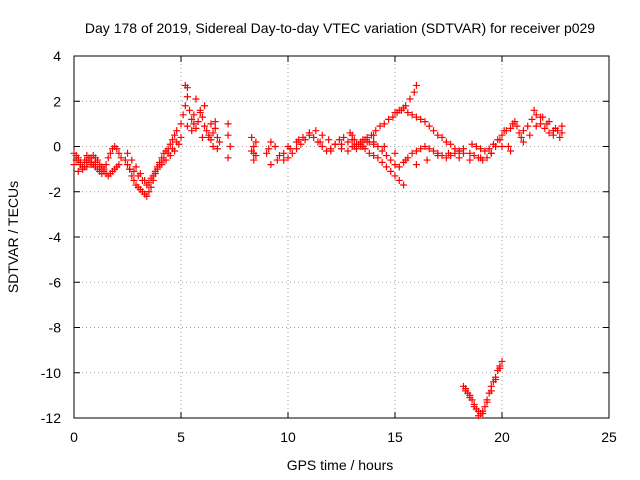 The height and width of the screenshot is (480, 640). I want to click on y-tick-labels: -12 -10 -8 -6 -4 -2 0 2 4, so click(51, 237).